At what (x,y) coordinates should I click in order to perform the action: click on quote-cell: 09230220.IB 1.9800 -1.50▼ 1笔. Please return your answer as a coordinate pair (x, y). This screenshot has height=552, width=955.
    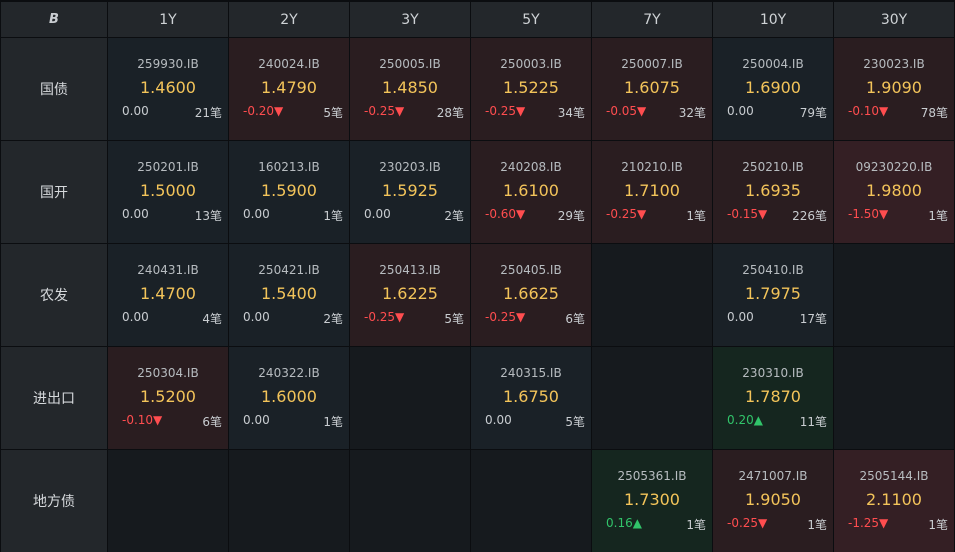
    Looking at the image, I should click on (894, 192).